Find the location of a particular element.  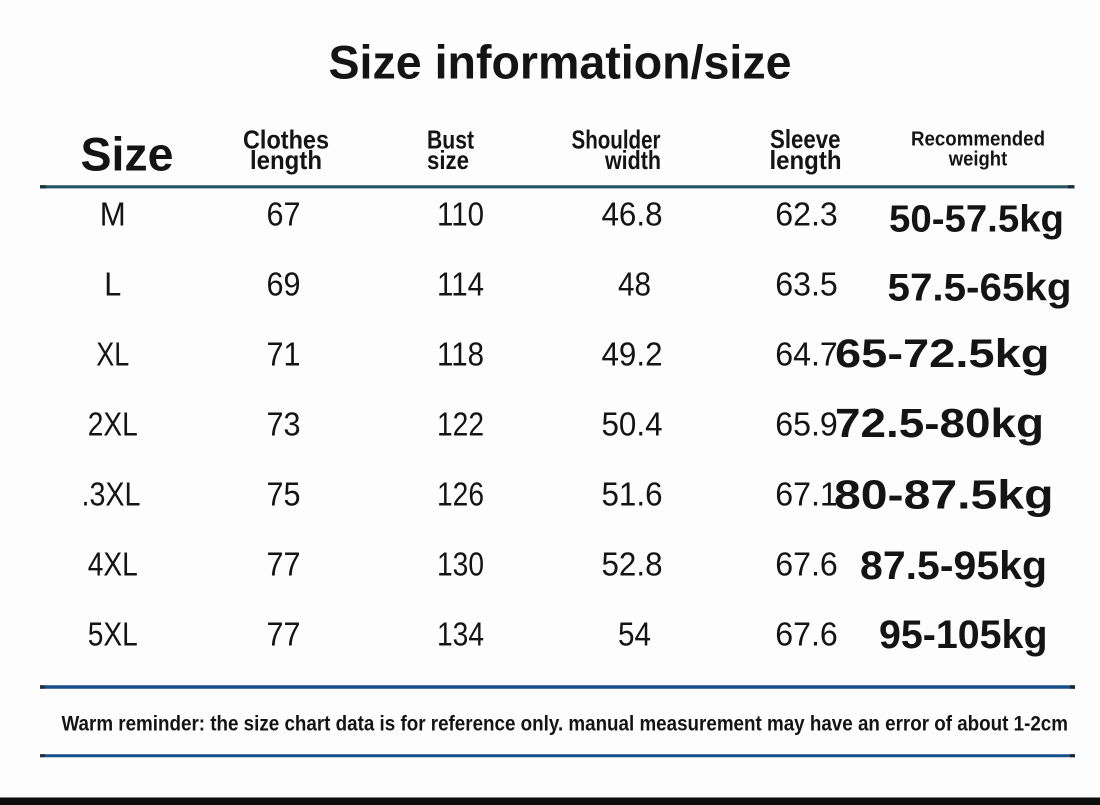

svg-text: 67 is located at coordinates (284, 214).